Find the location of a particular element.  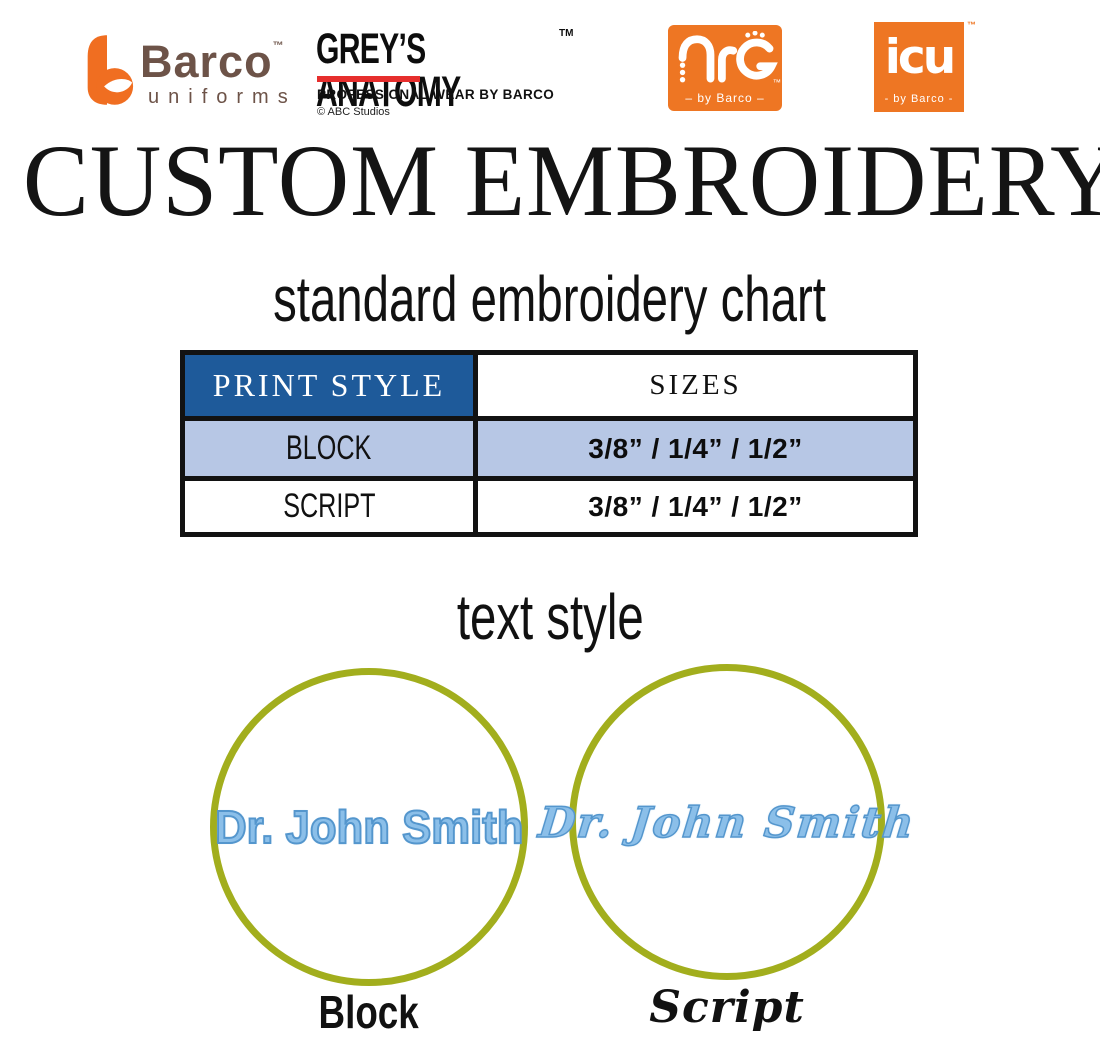

script-sample-text: Dr. John Smith is located at coordinates (727, 822).